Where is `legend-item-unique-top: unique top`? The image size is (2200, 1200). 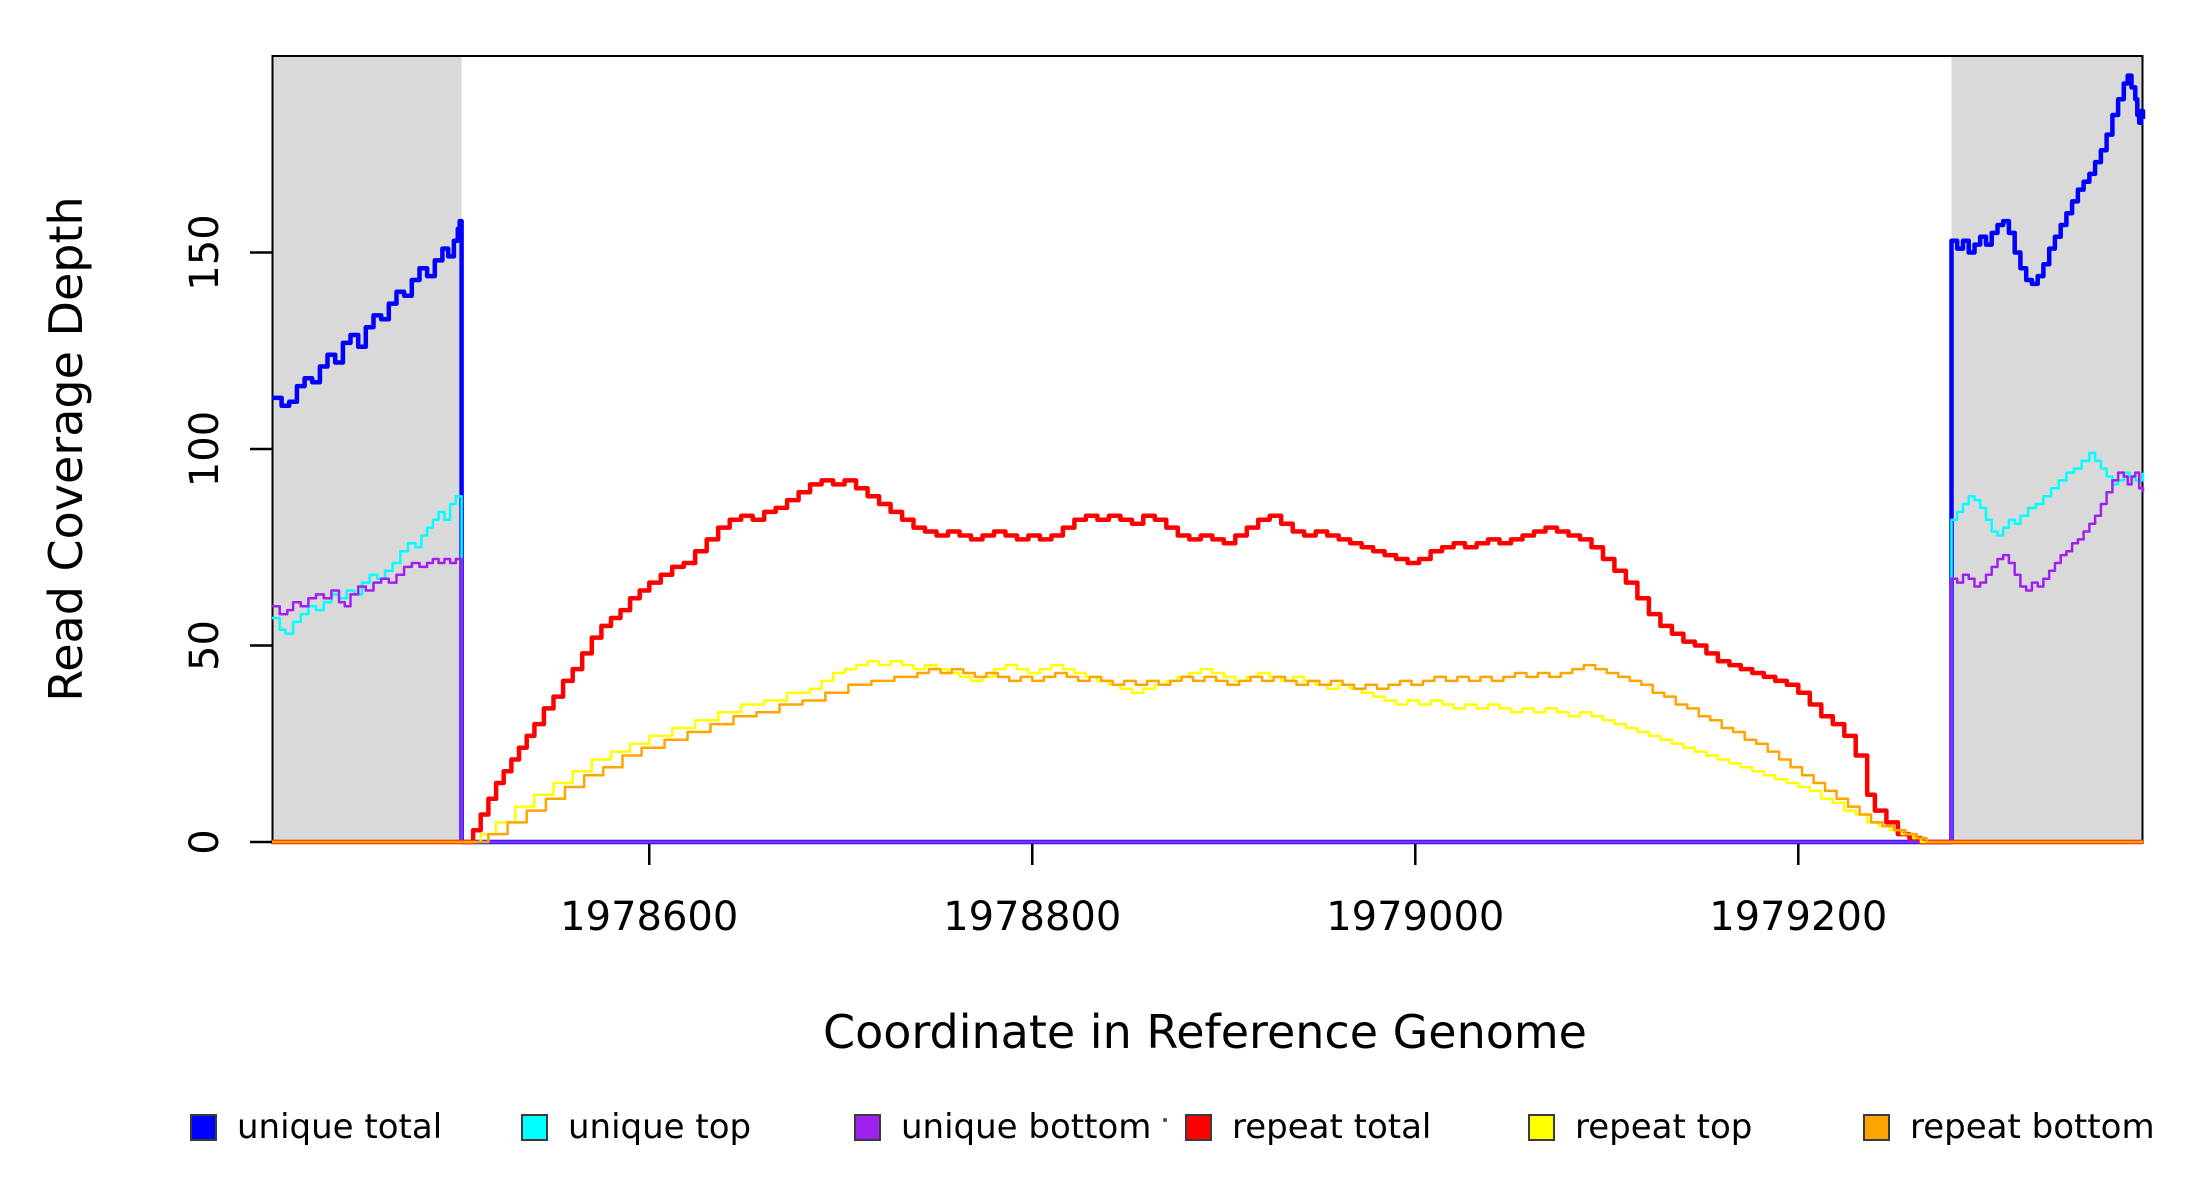 legend-item-unique-top: unique top is located at coordinates (636, 1127).